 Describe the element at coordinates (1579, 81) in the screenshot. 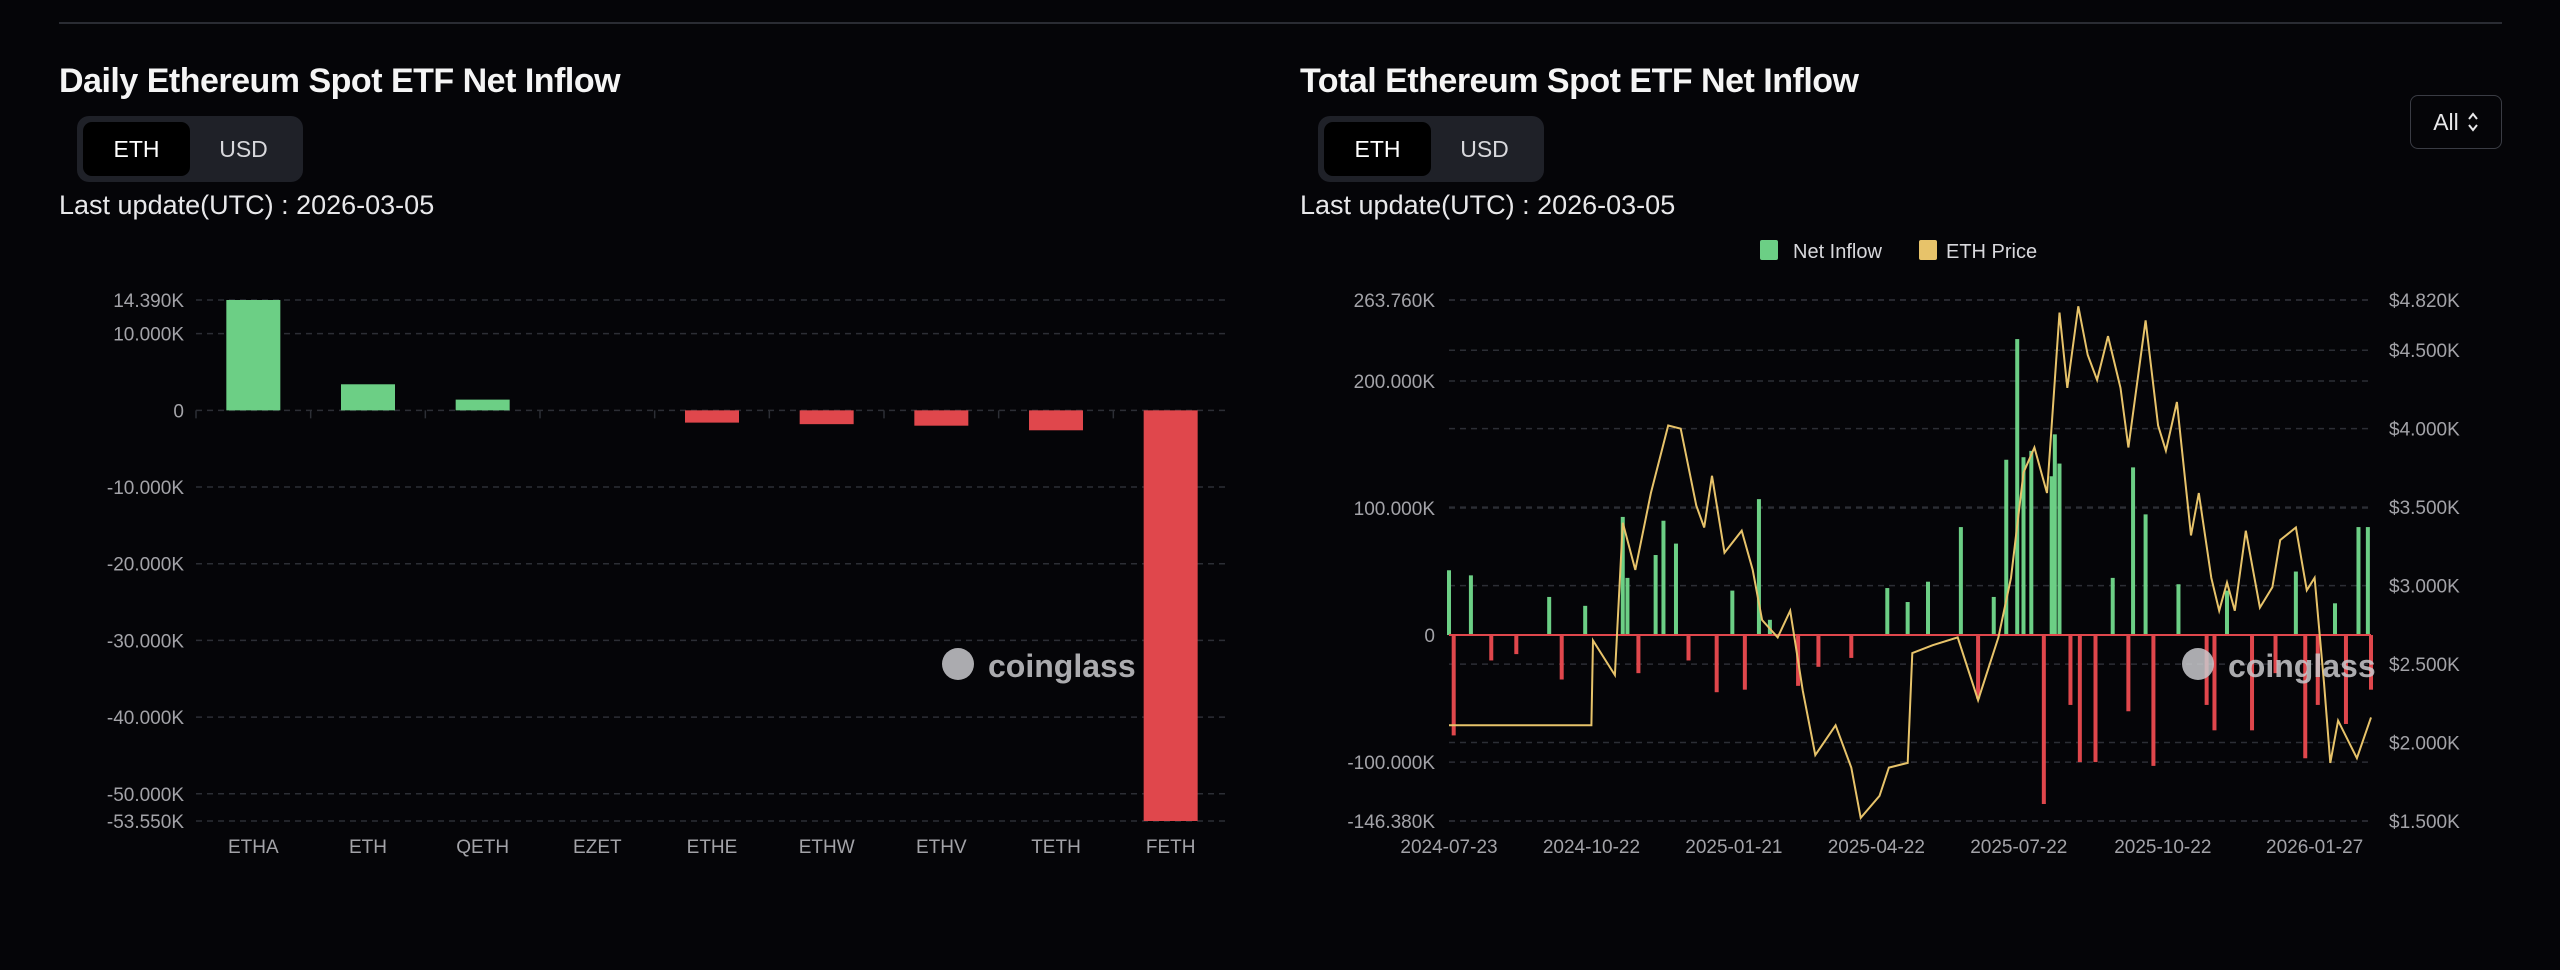

I see `total-chart-title: Total Ethereum Spot ETF Net Inflow` at that location.